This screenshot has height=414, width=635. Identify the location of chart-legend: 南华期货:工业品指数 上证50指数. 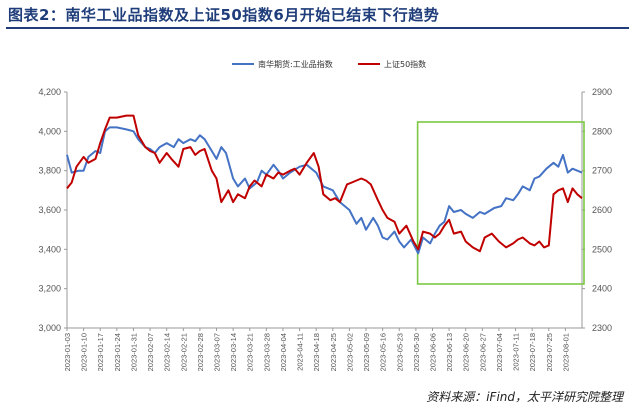
(329, 64).